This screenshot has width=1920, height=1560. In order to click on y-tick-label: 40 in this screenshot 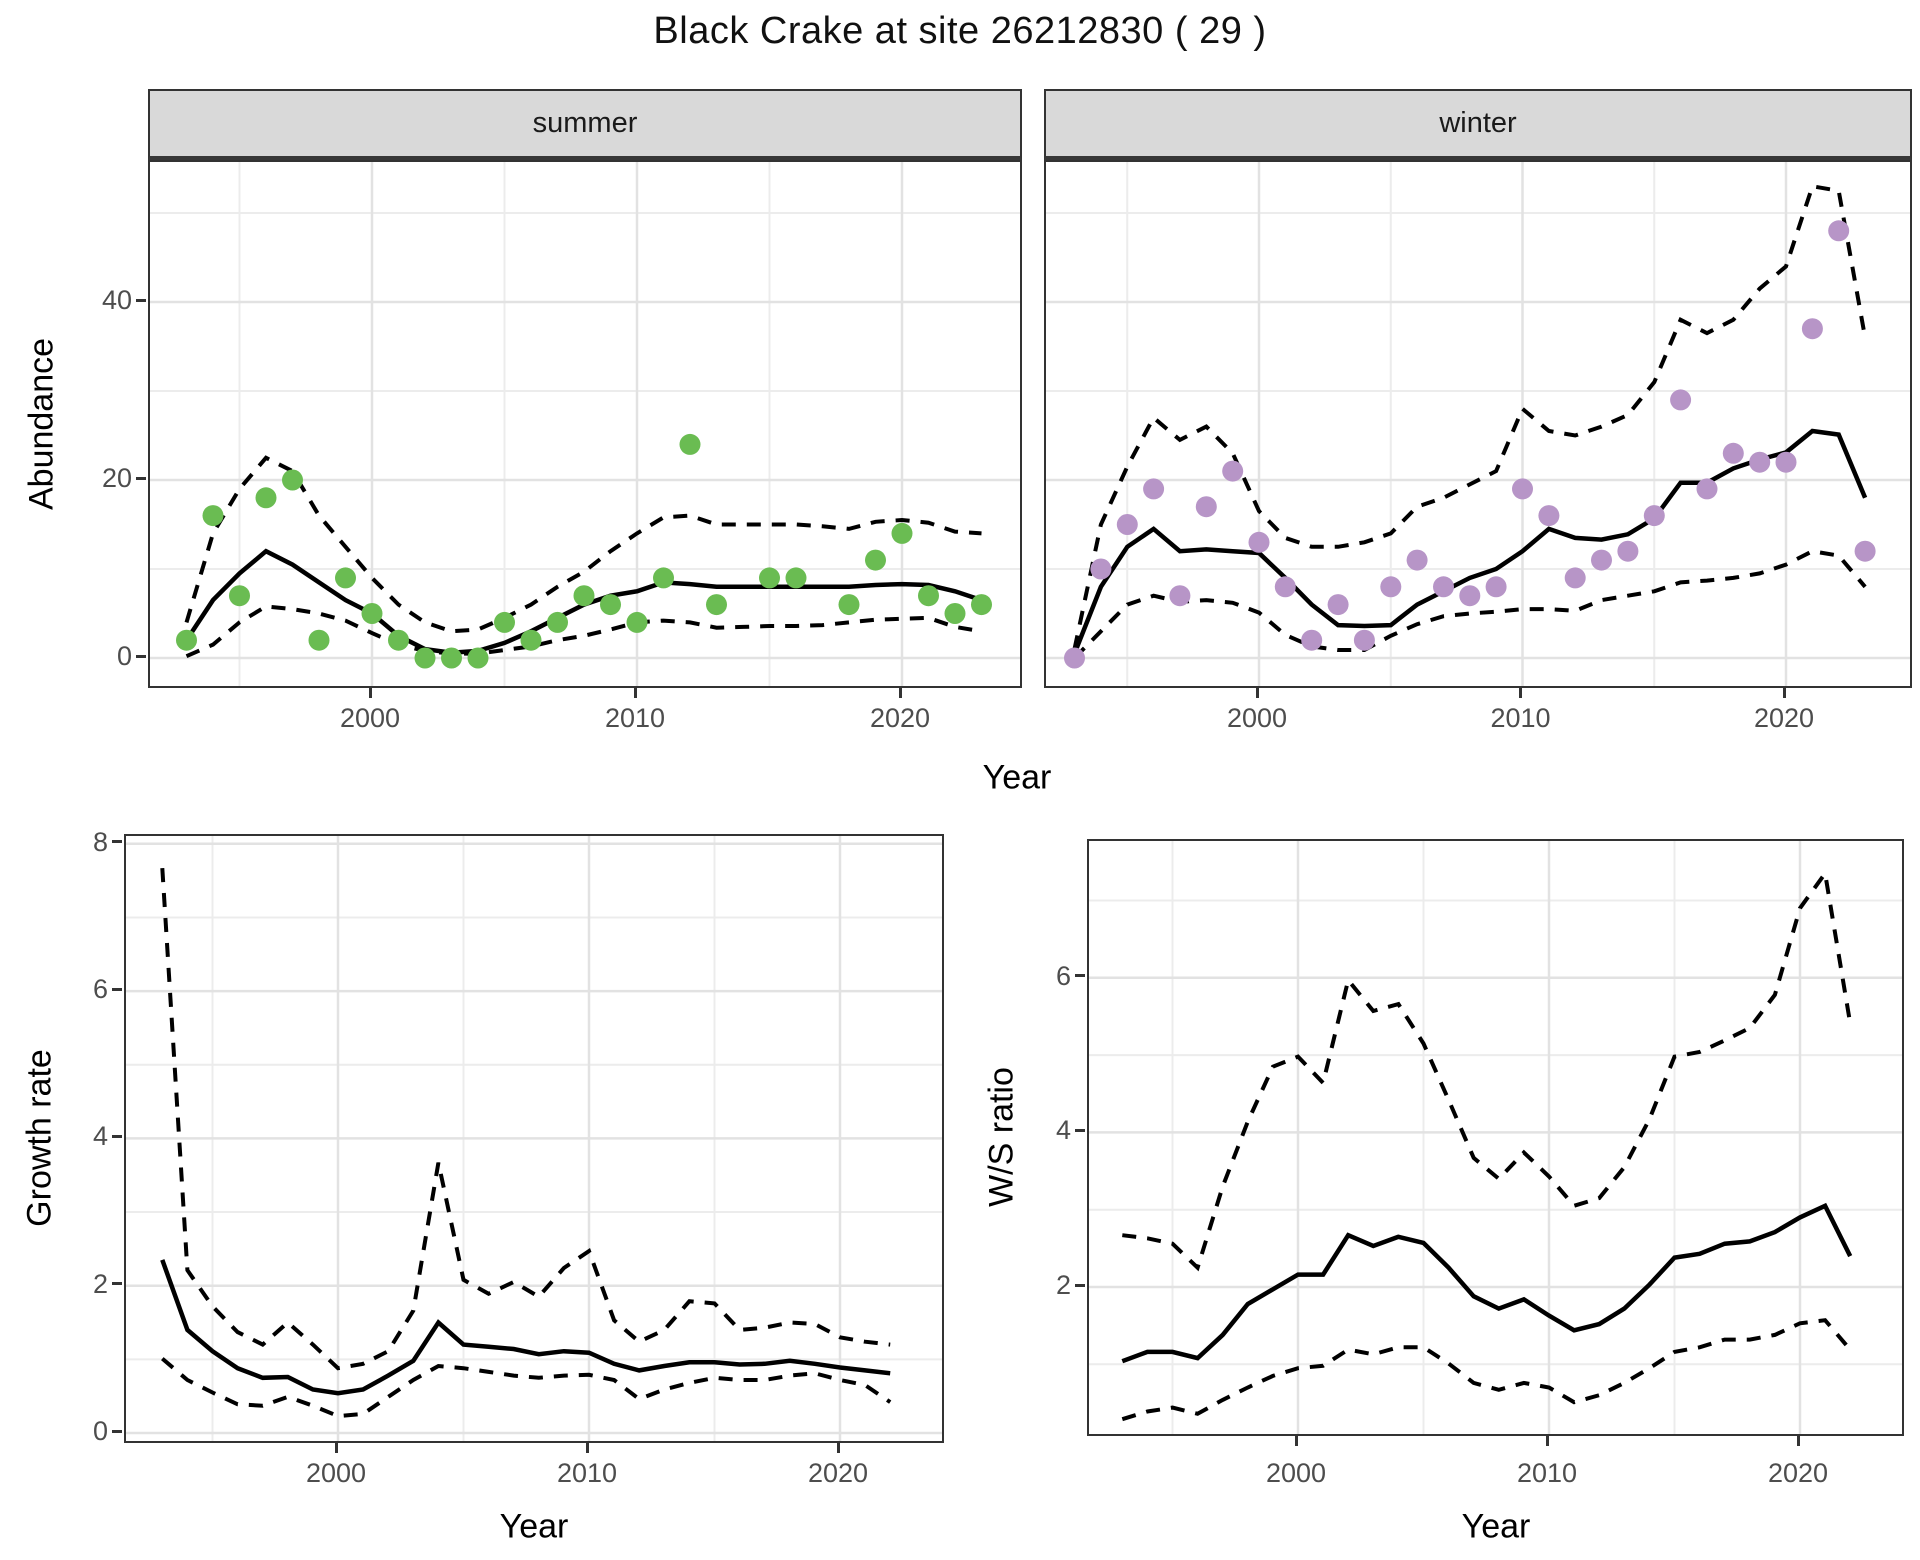, I will do `click(116, 300)`.